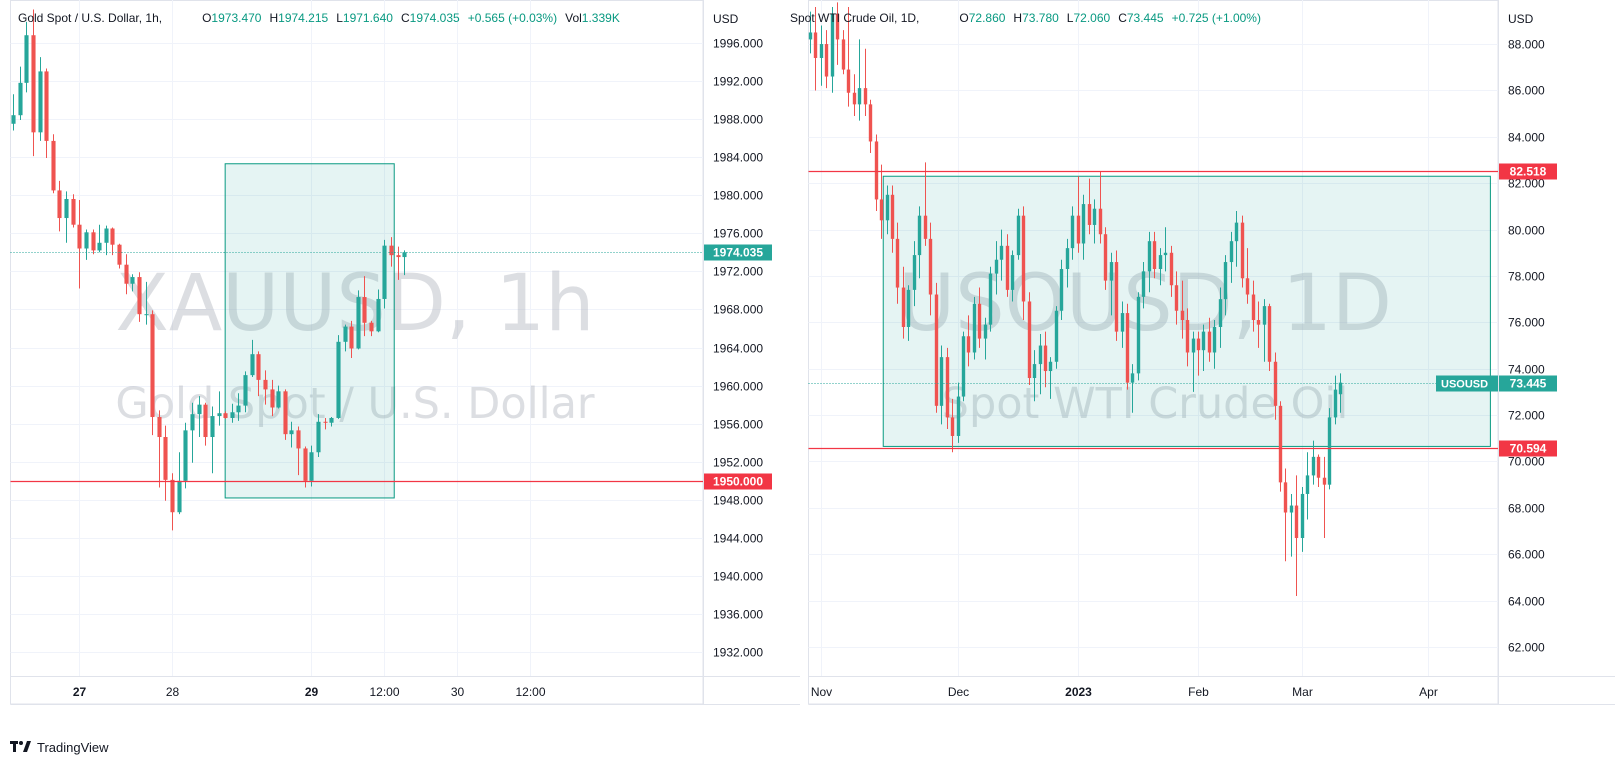 This screenshot has height=769, width=1615. What do you see at coordinates (958, 692) in the screenshot?
I see `x-tick-label: Dec` at bounding box center [958, 692].